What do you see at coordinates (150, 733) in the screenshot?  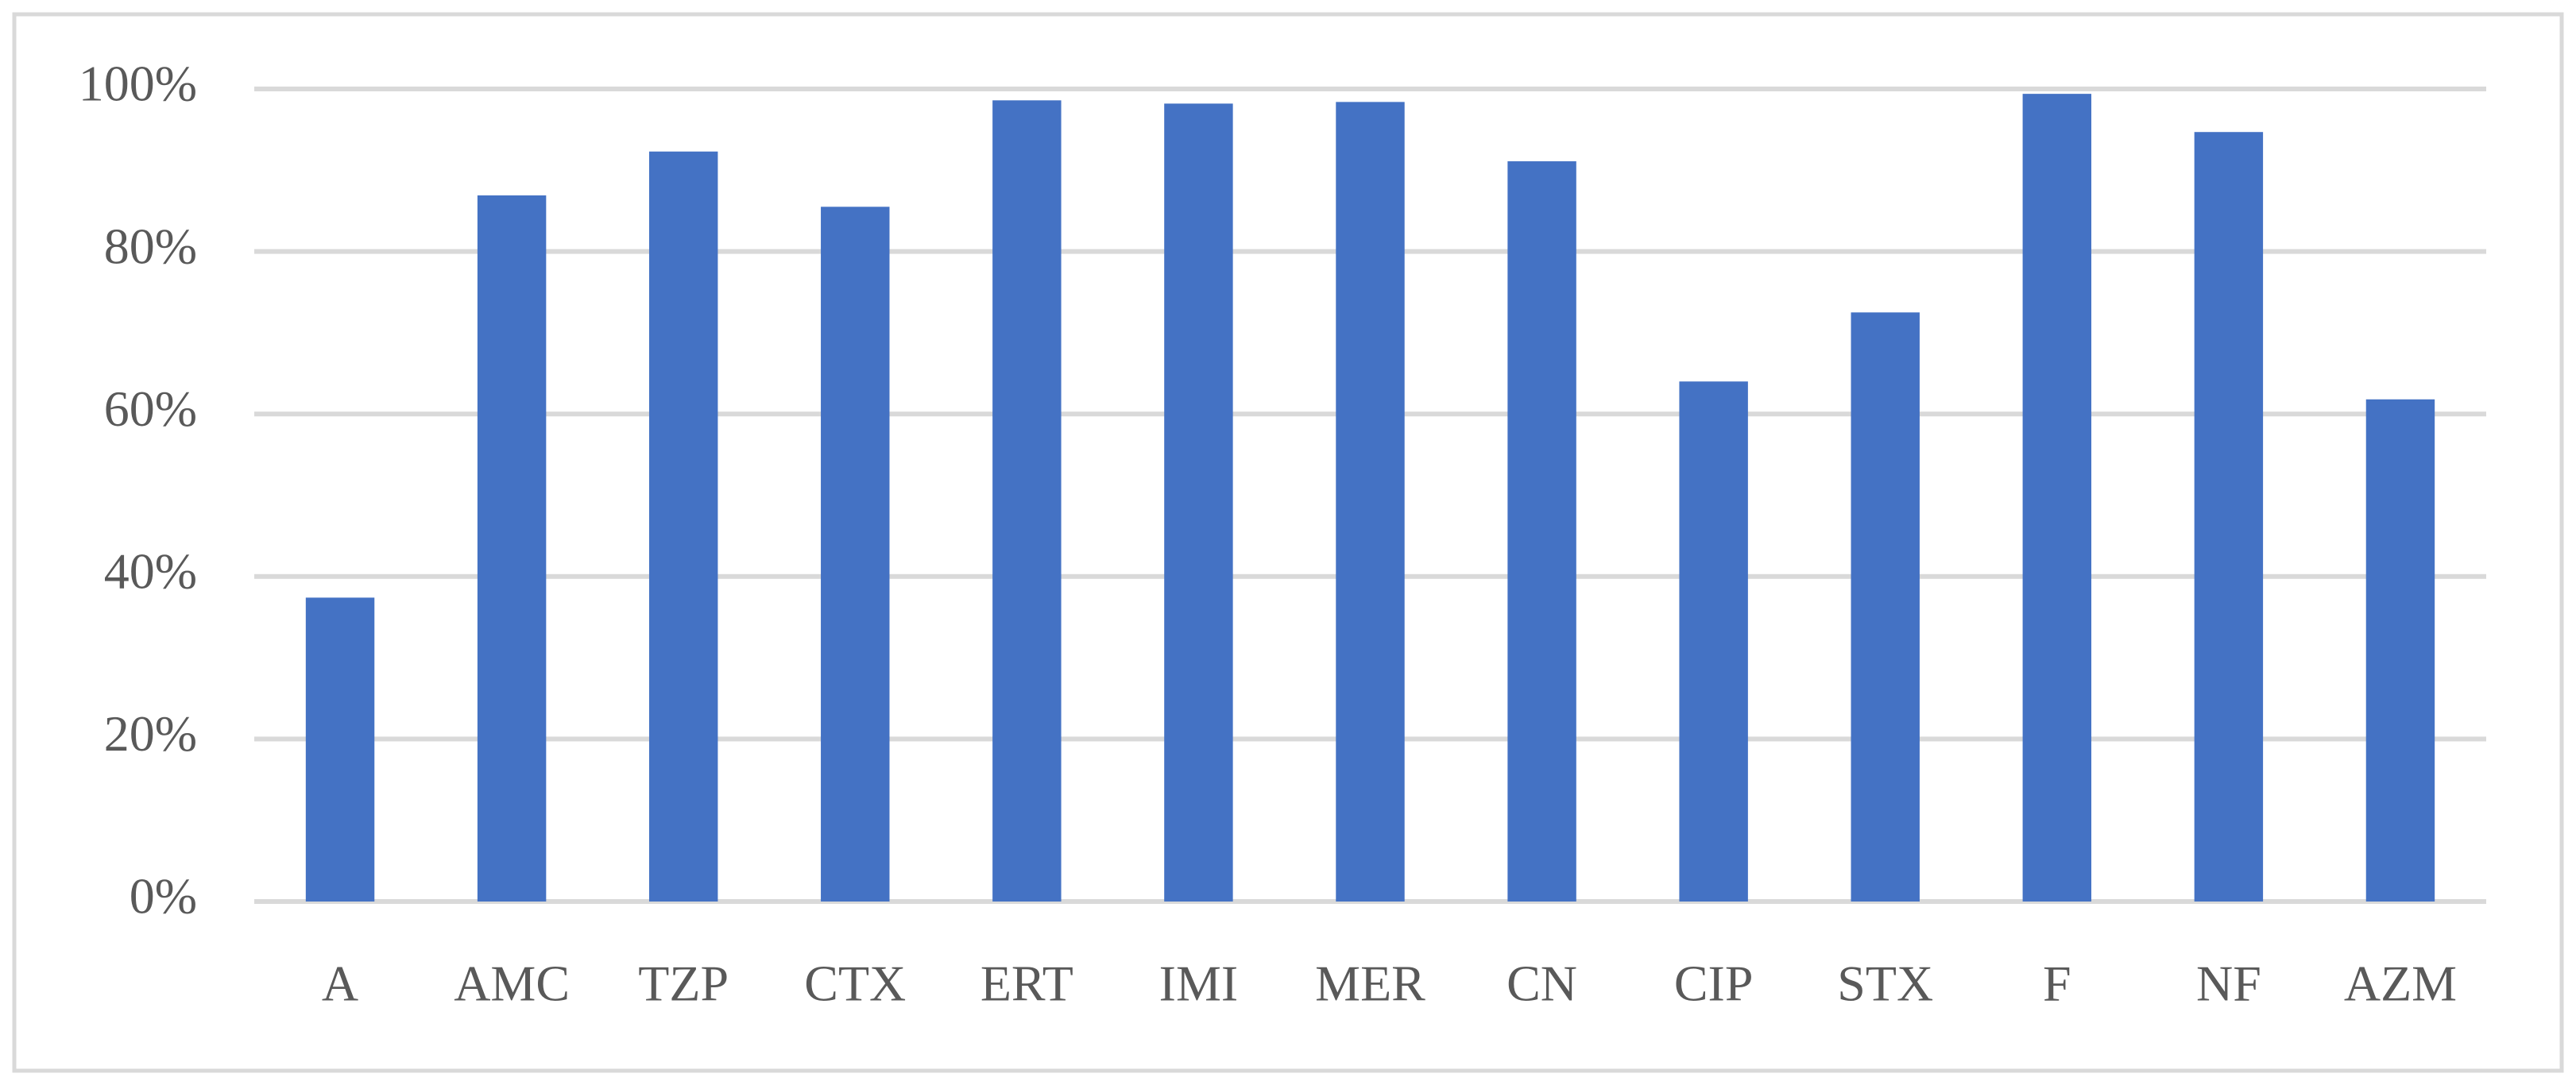 I see `y-tick-label: 20%` at bounding box center [150, 733].